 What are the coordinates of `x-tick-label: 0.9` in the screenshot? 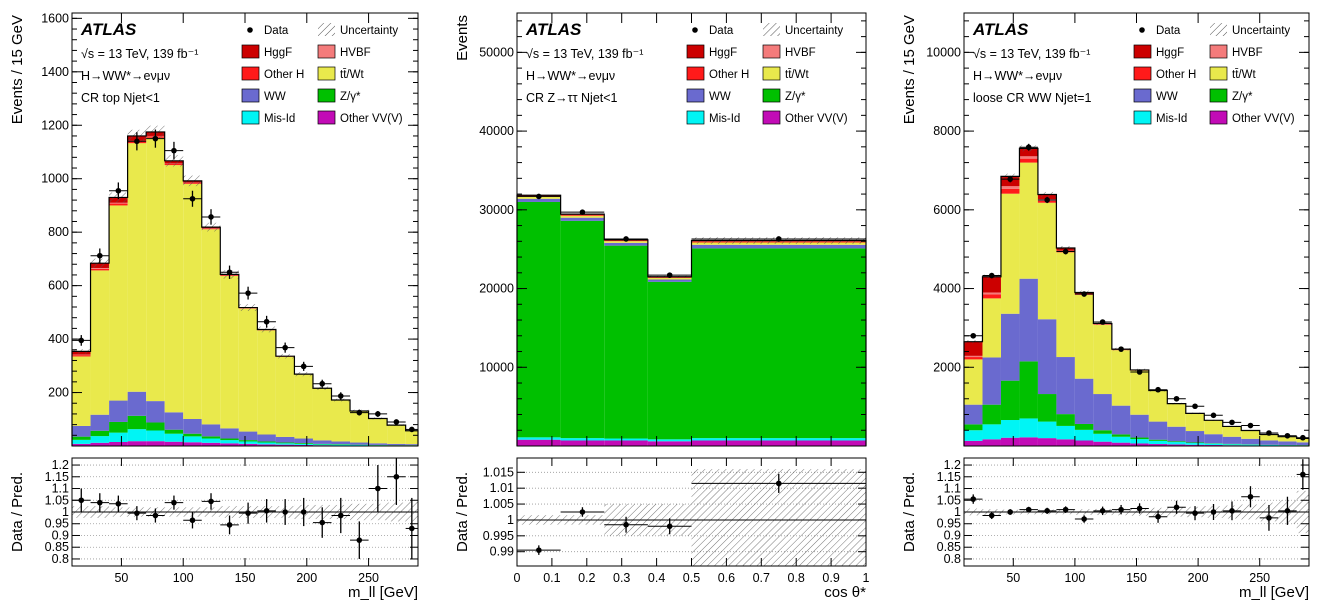 It's located at (830, 578).